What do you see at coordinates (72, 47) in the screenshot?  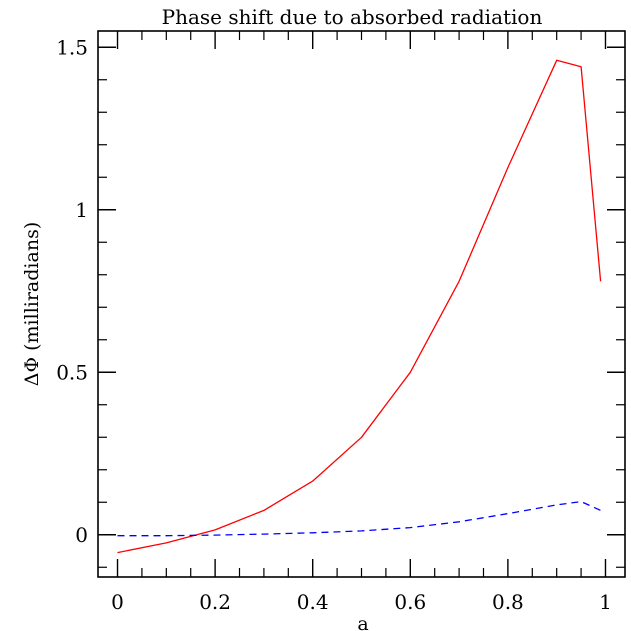 I see `y-tick-label: 1.5` at bounding box center [72, 47].